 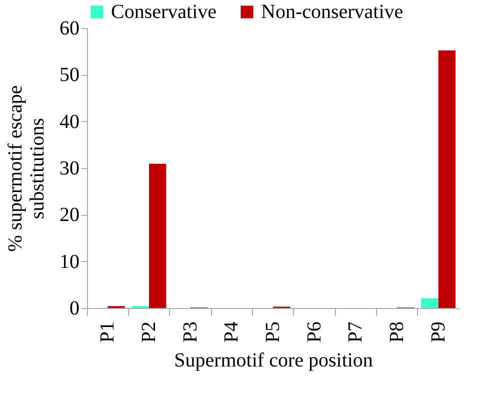 I want to click on y-tick-label: 60, so click(x=70, y=29).